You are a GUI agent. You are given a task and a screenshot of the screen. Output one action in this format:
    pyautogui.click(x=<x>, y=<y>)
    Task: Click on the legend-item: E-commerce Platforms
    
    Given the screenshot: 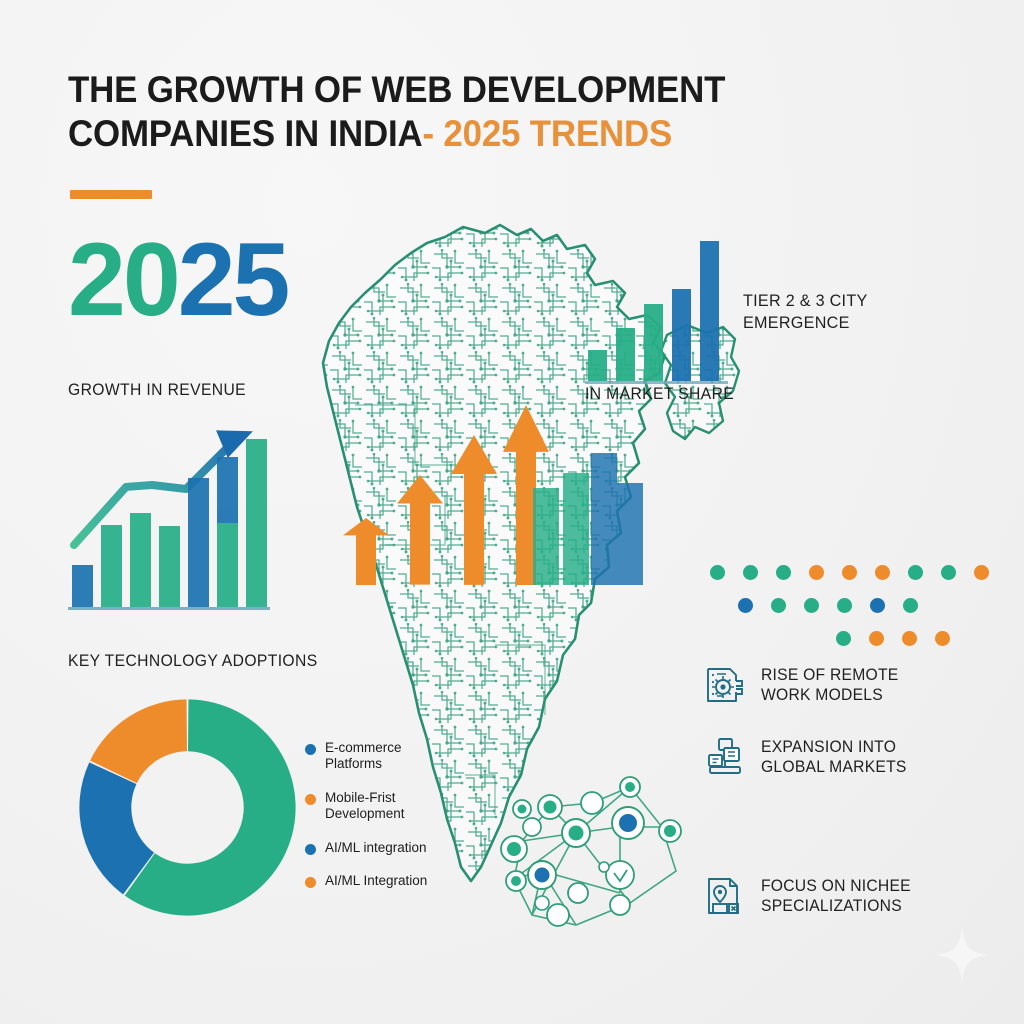 What is the action you would take?
    pyautogui.click(x=372, y=756)
    